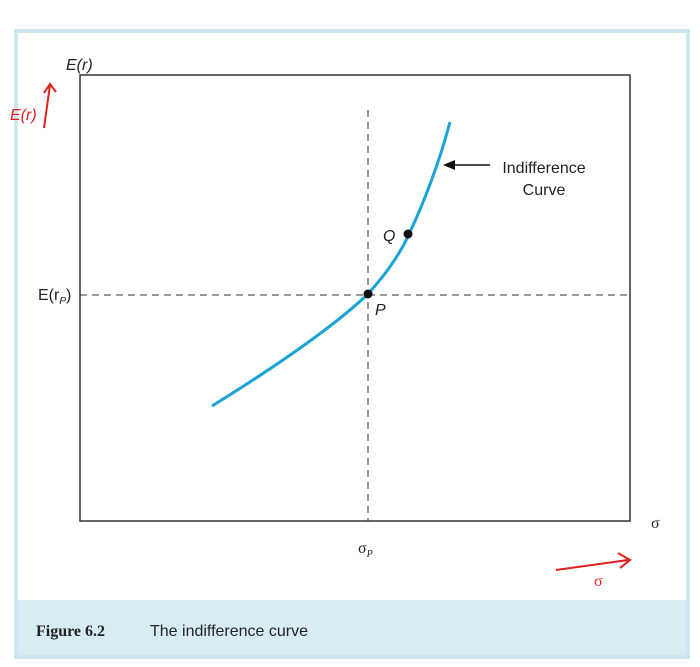  I want to click on indifference-curve, so click(331, 264).